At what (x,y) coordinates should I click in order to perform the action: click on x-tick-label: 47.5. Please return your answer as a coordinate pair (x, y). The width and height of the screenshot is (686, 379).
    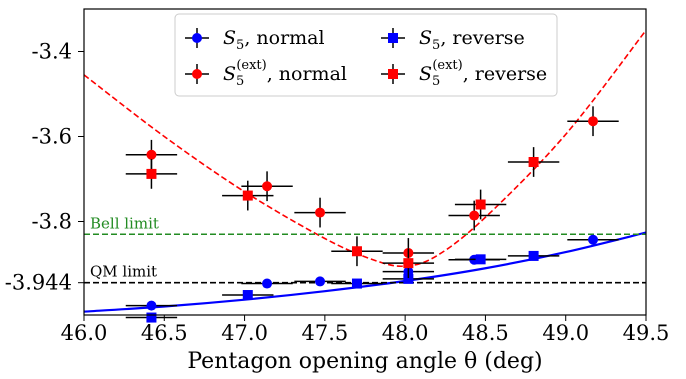
    Looking at the image, I should click on (324, 333).